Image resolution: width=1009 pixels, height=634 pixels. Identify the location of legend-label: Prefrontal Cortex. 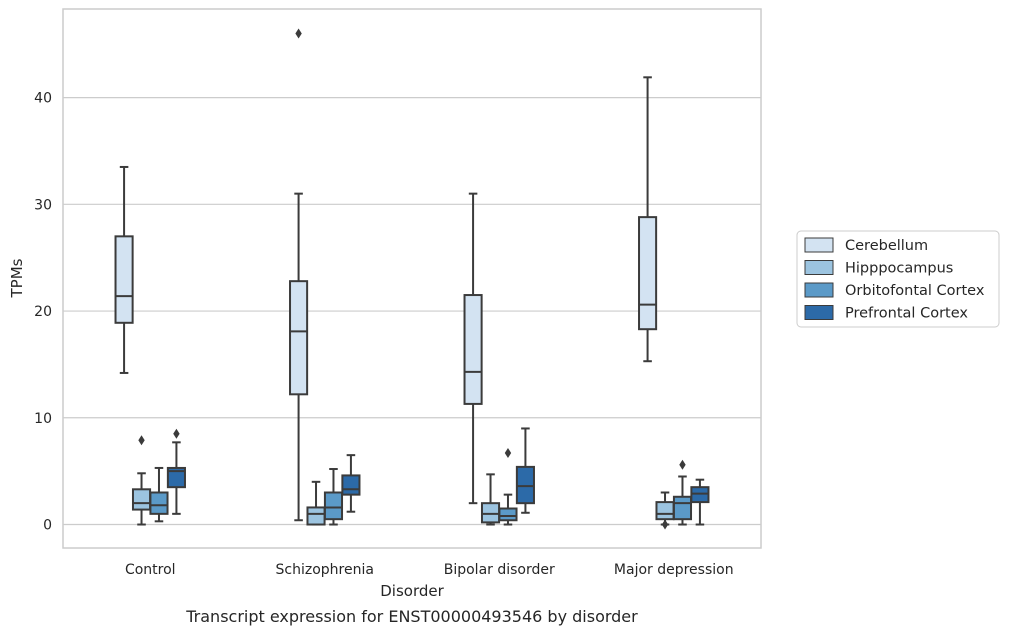
(906, 314).